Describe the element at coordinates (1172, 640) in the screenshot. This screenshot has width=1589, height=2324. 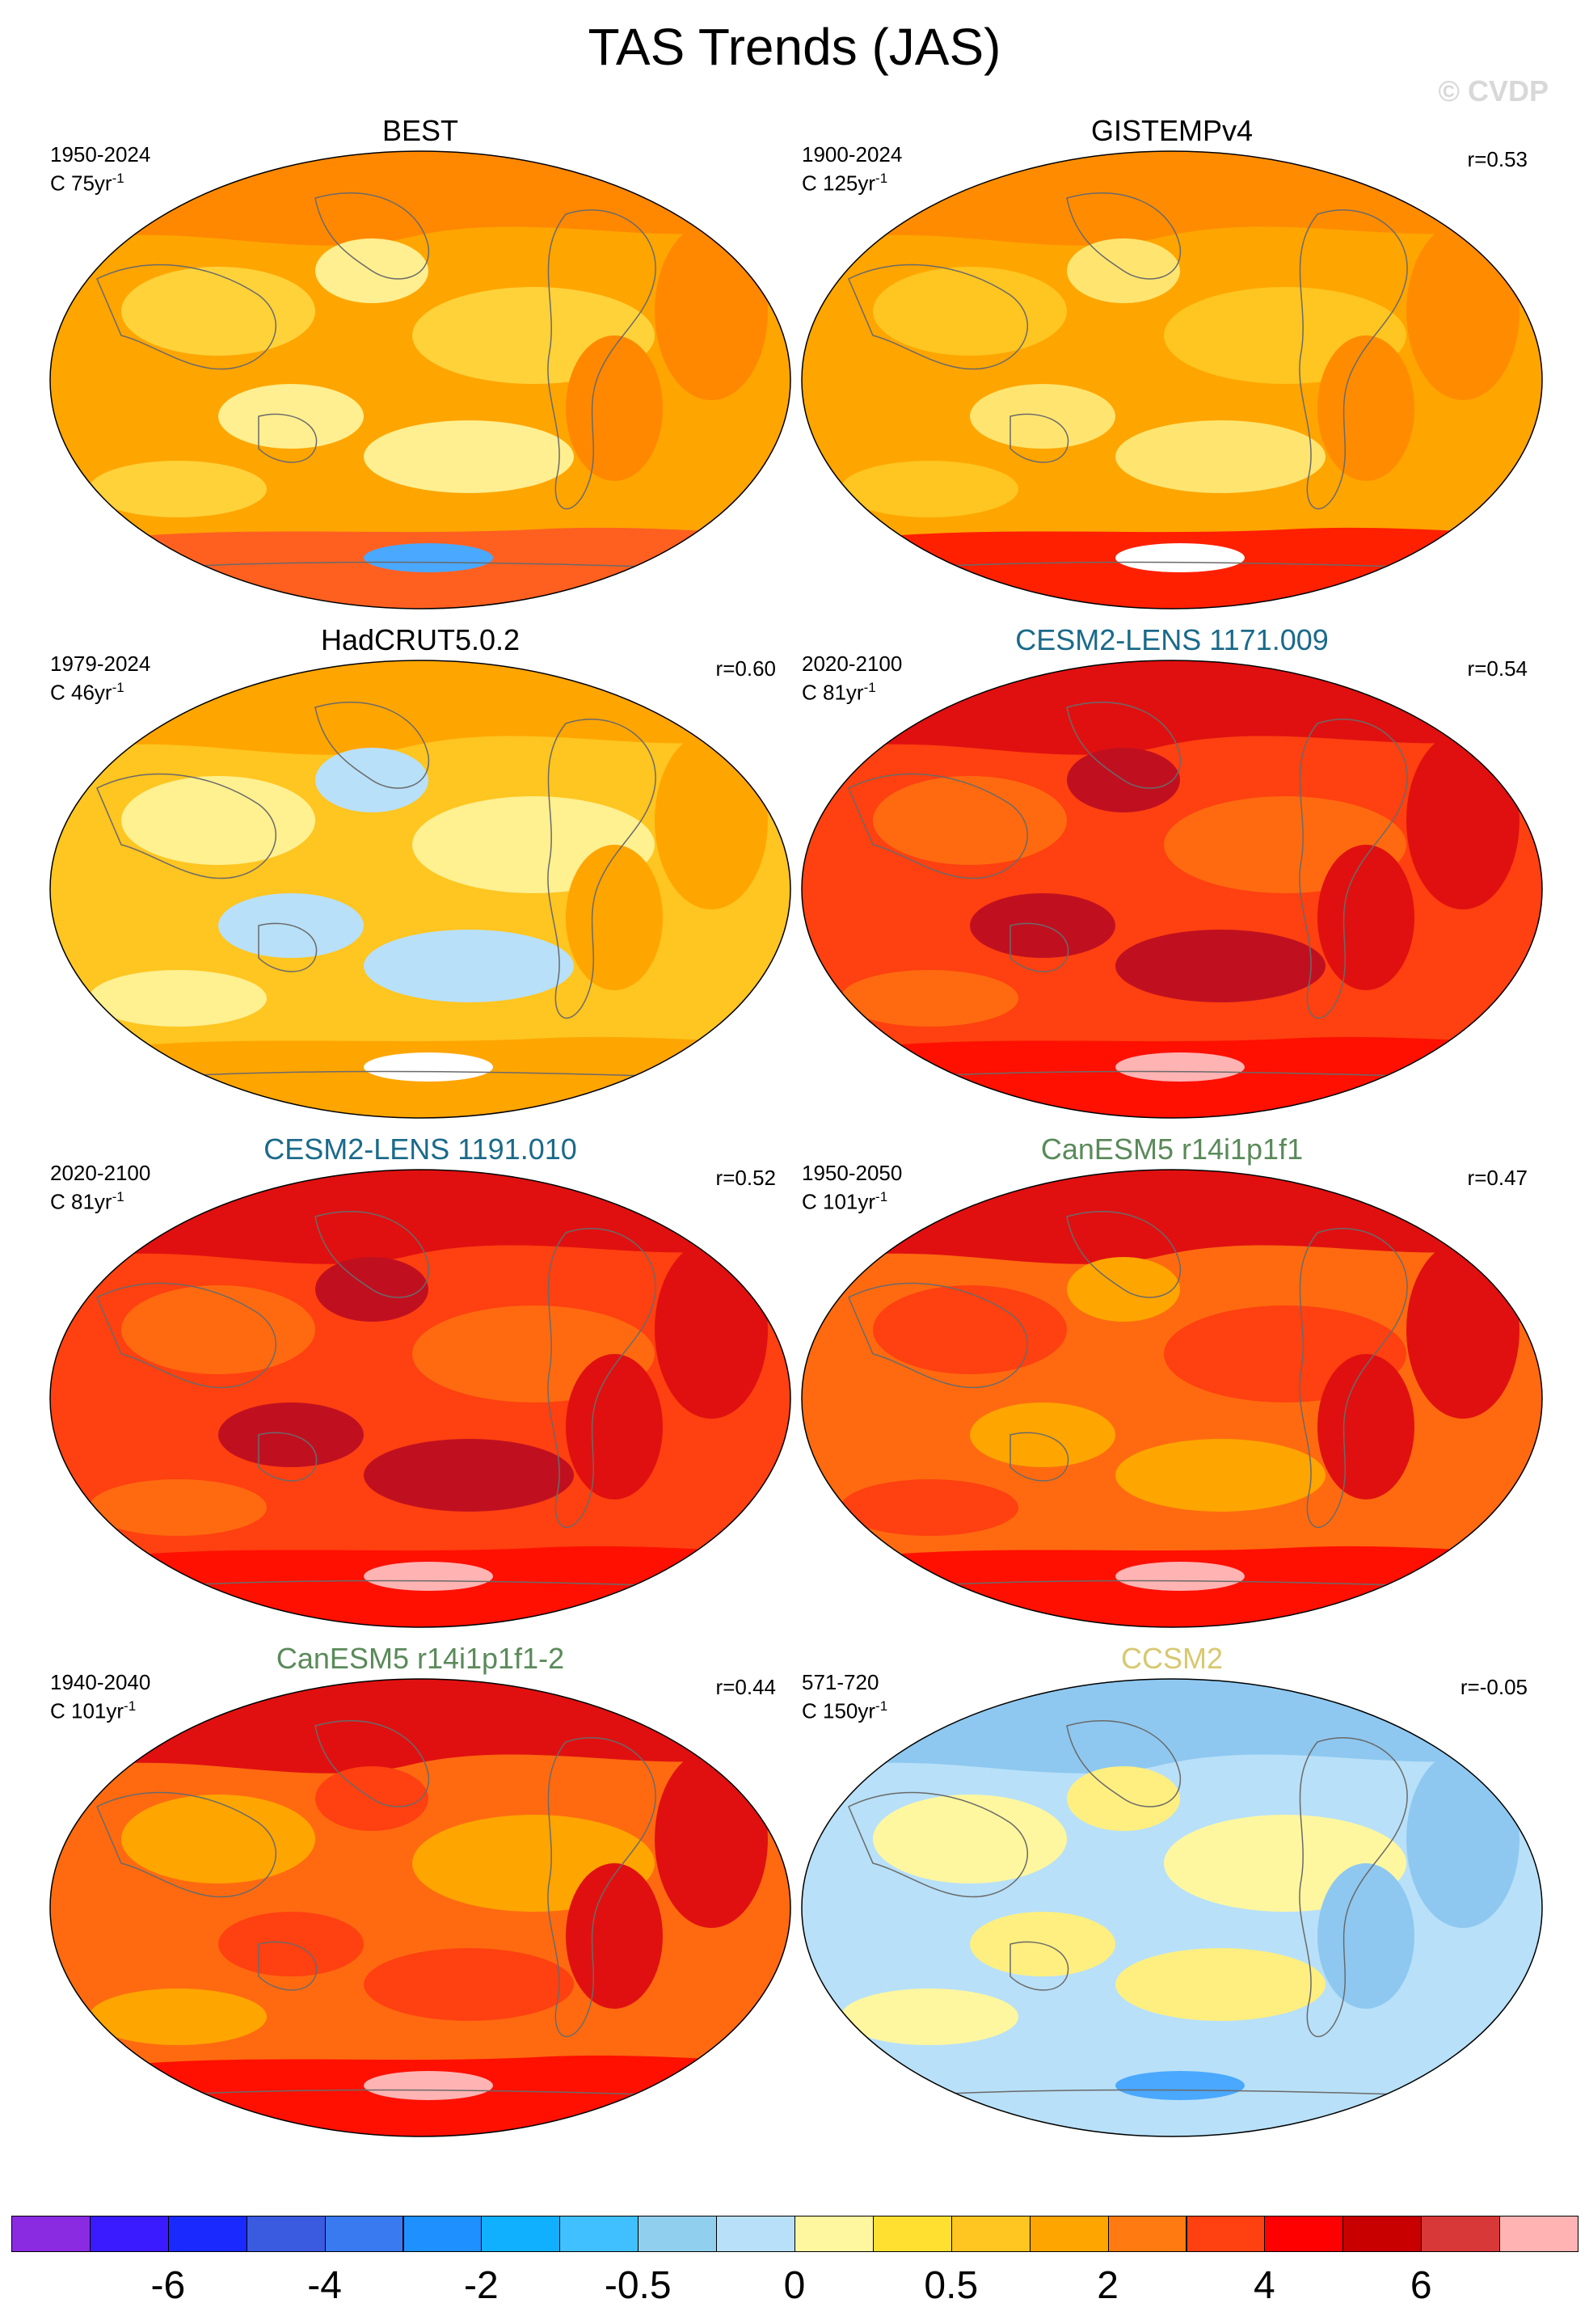
I see `panel-title: CESM2-LENS 1171.009` at that location.